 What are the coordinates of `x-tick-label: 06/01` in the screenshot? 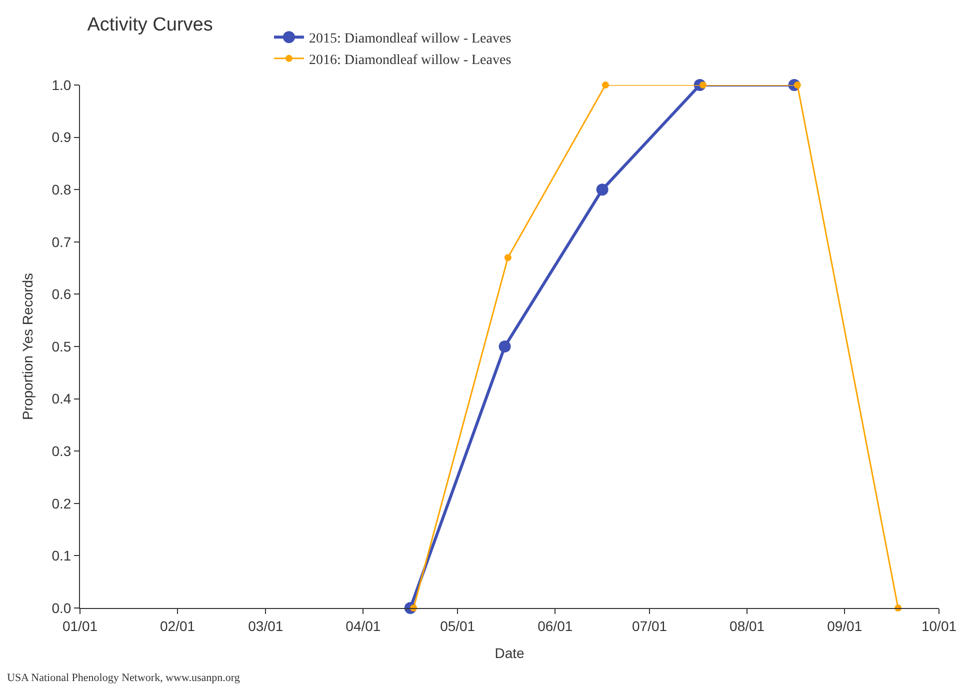 It's located at (555, 626).